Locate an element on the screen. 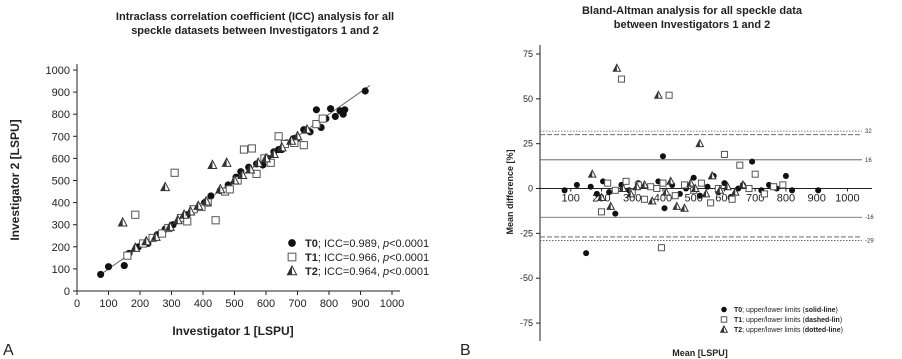 Image resolution: width=902 pixels, height=359 pixels. panel-b-legend-t2: T2; upper/lower limits (dotted-line) is located at coordinates (788, 330).